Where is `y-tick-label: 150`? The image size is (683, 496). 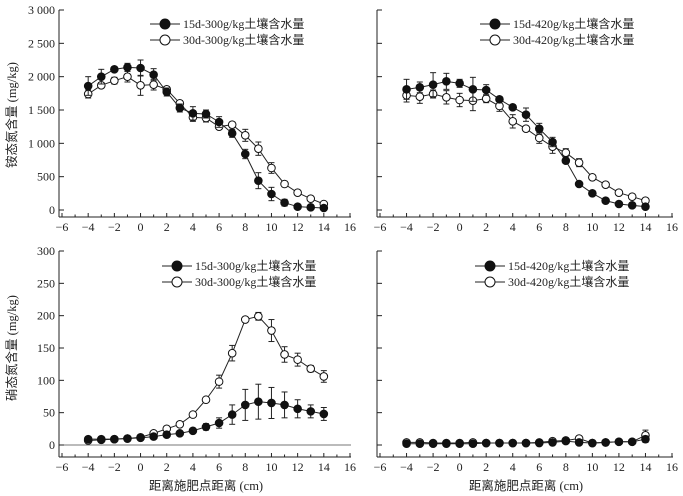
y-tick-label: 150 is located at coordinates (46, 348).